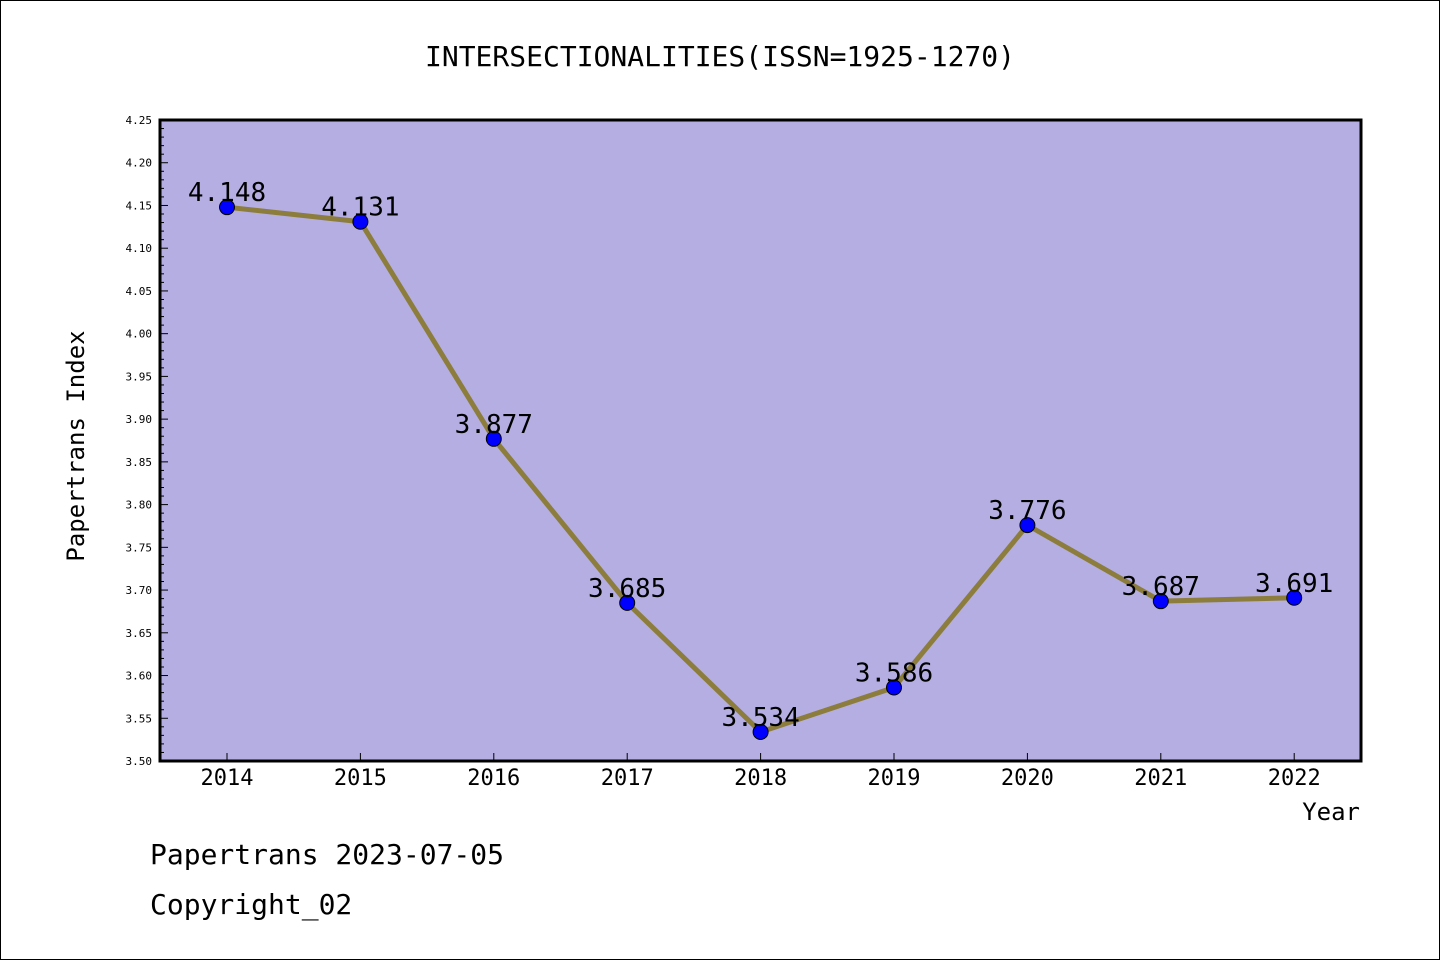  I want to click on x-tick-label: 2018, so click(760, 778).